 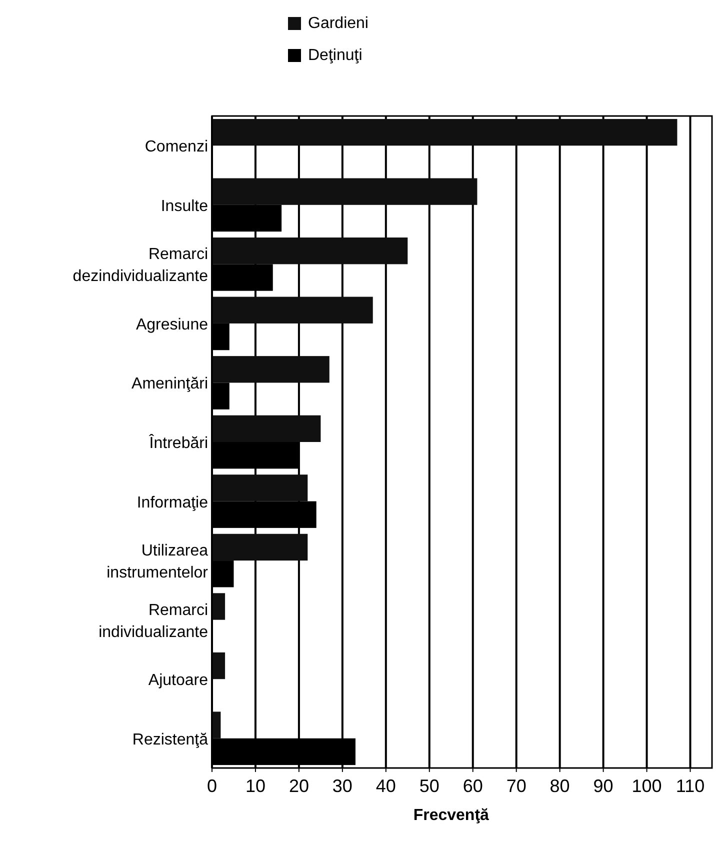 What do you see at coordinates (172, 325) in the screenshot?
I see `y-tick-label: Agresiune` at bounding box center [172, 325].